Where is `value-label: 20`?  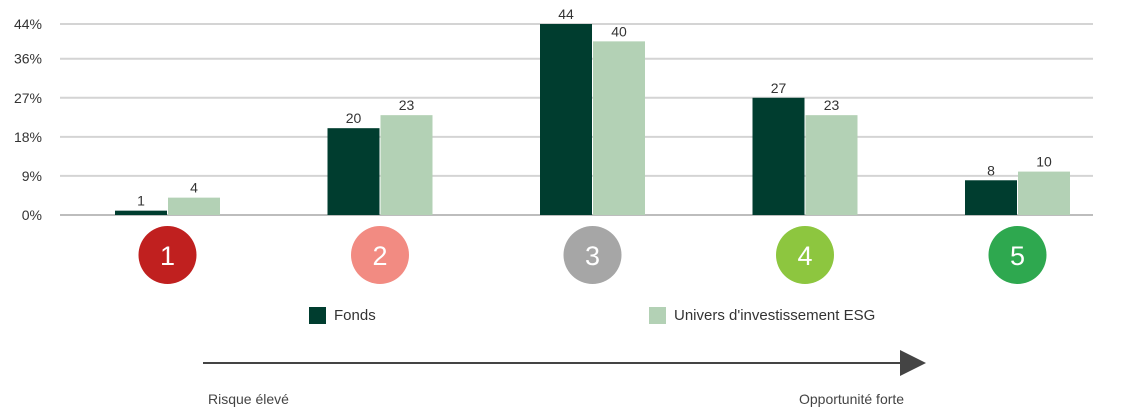
value-label: 20 is located at coordinates (354, 118).